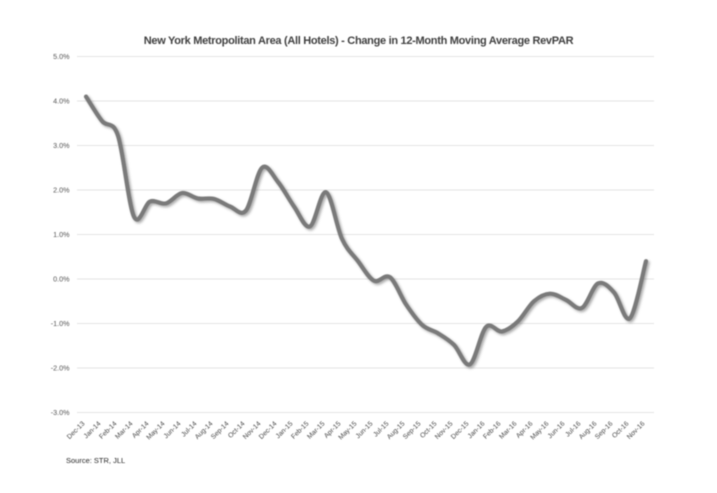 The width and height of the screenshot is (717, 493). Describe the element at coordinates (61, 190) in the screenshot. I see `svg-text: 2.0%` at that location.